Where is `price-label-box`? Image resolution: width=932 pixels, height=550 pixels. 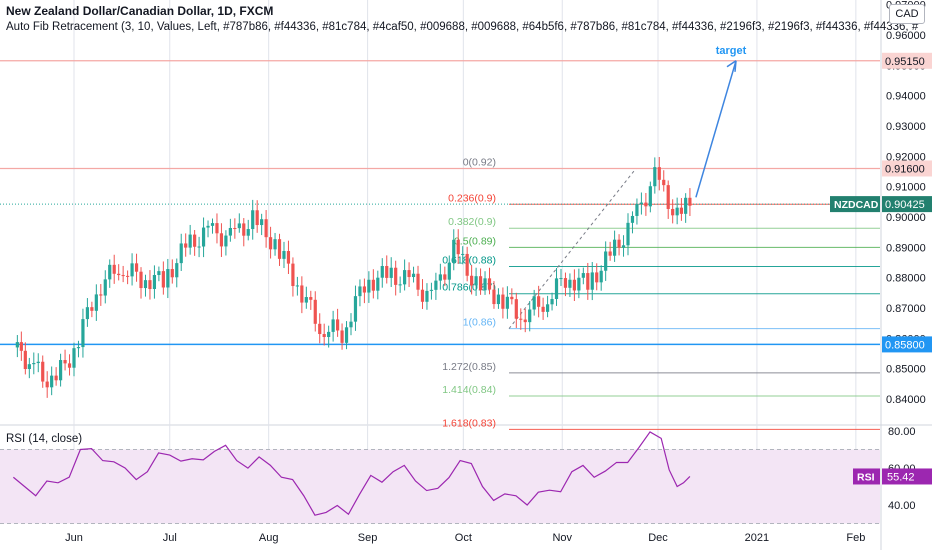 price-label-box is located at coordinates (907, 60).